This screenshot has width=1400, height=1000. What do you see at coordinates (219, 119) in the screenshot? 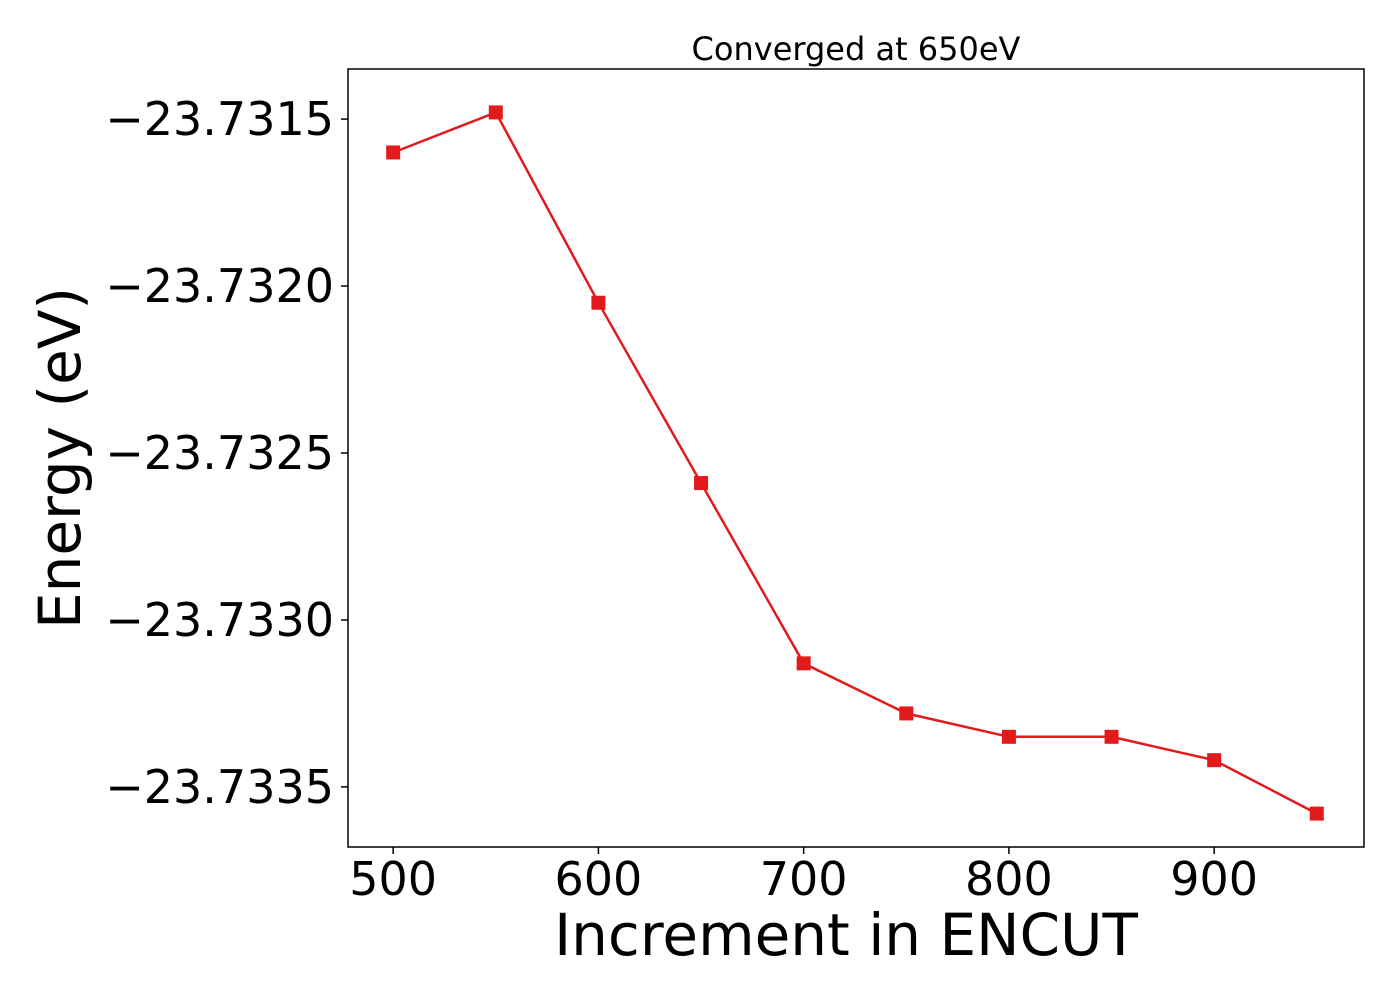
I see `y-tick-label: −23.7315` at bounding box center [219, 119].